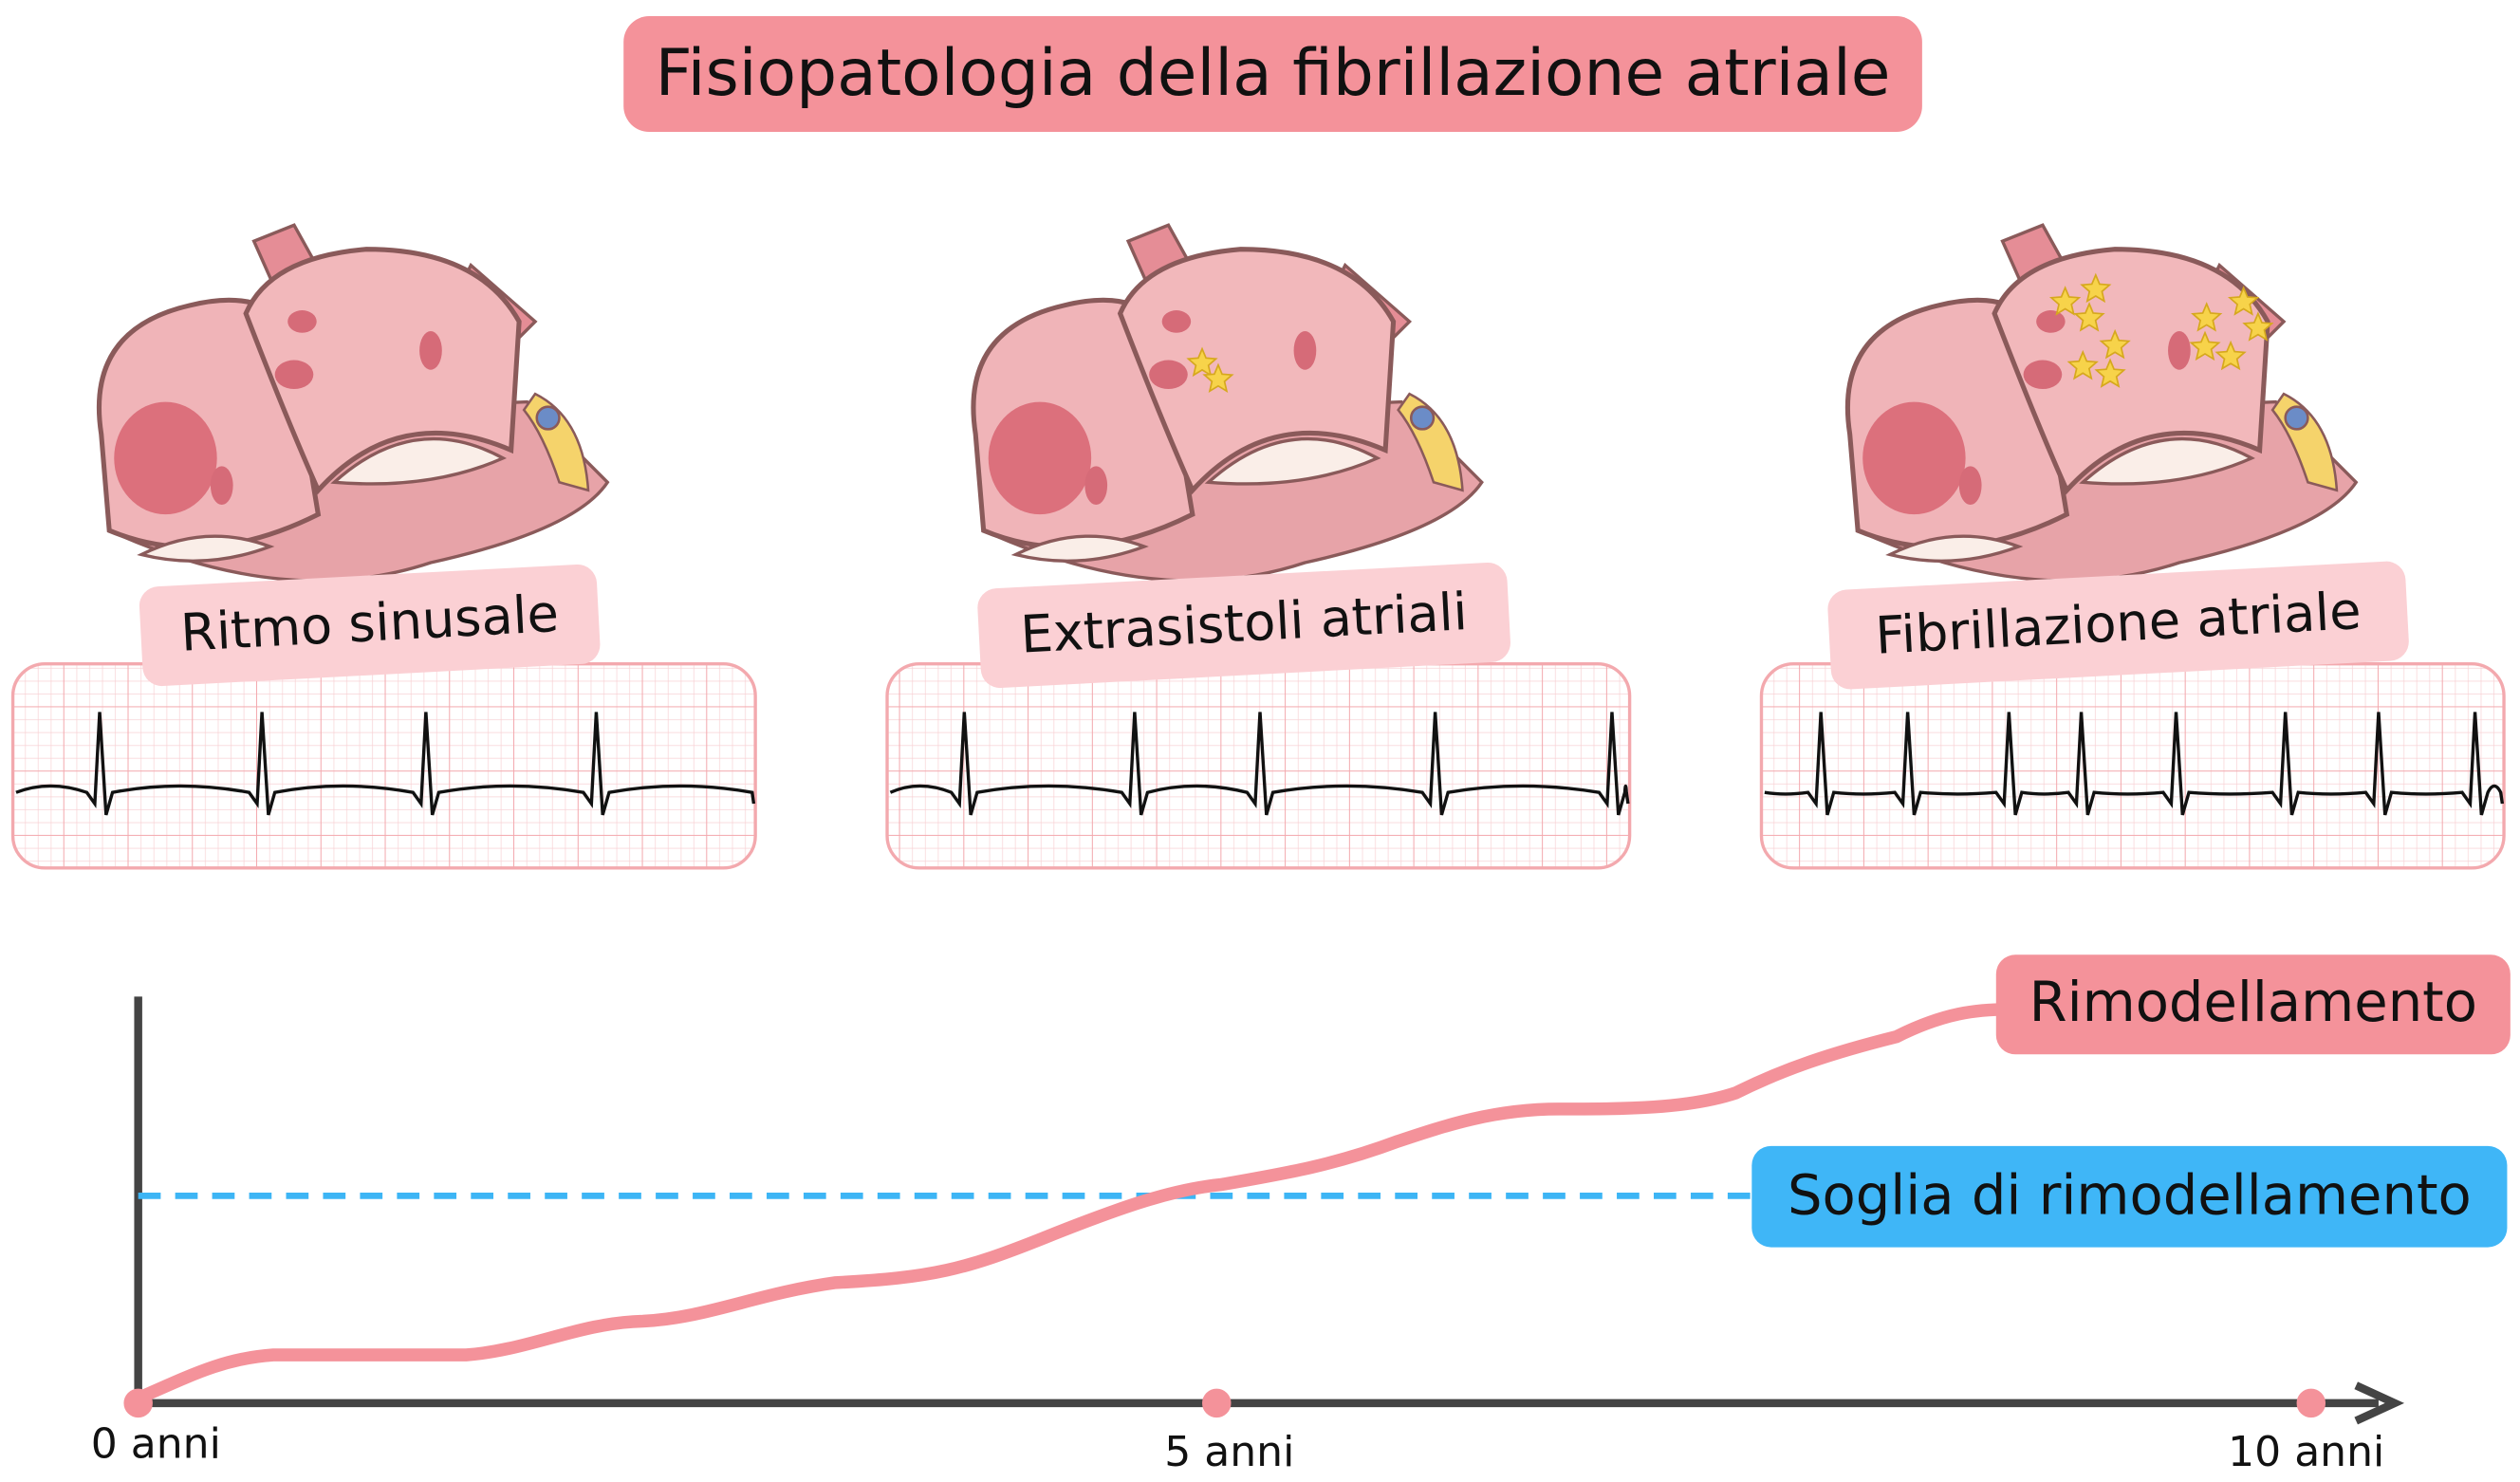 The height and width of the screenshot is (1482, 2520). I want to click on panel: Fibrillazione atriale, so click(2132, 546).